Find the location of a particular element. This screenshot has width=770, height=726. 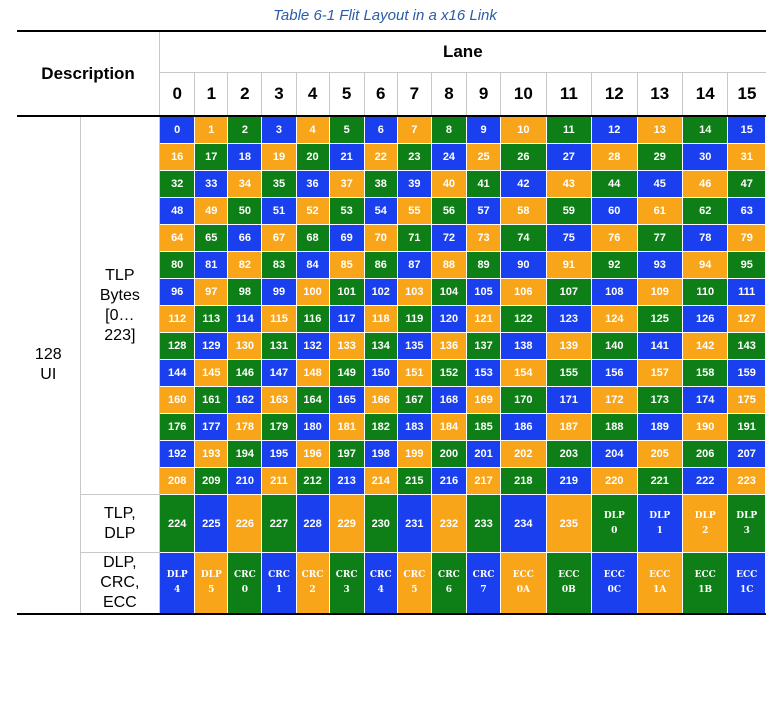

byte-cell: 25 is located at coordinates (484, 157).